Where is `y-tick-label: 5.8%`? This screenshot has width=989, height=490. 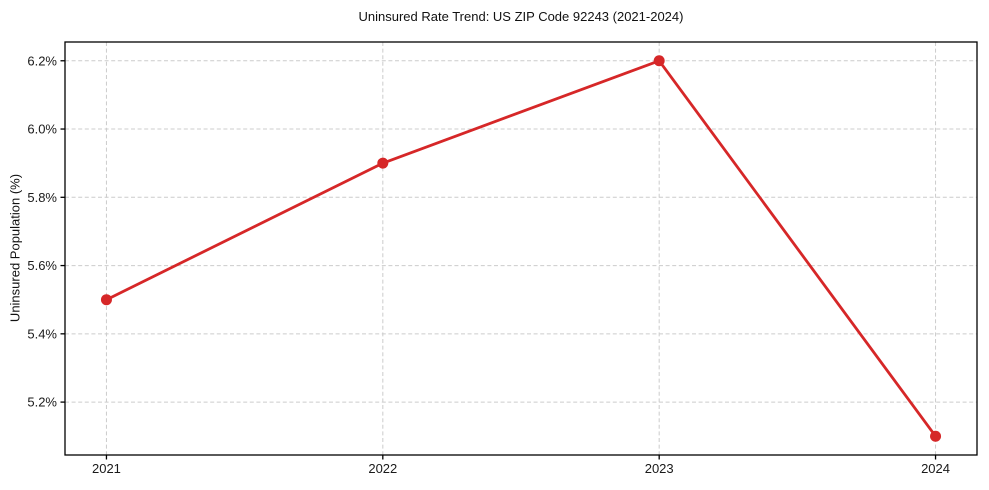
y-tick-label: 5.8% is located at coordinates (42, 197).